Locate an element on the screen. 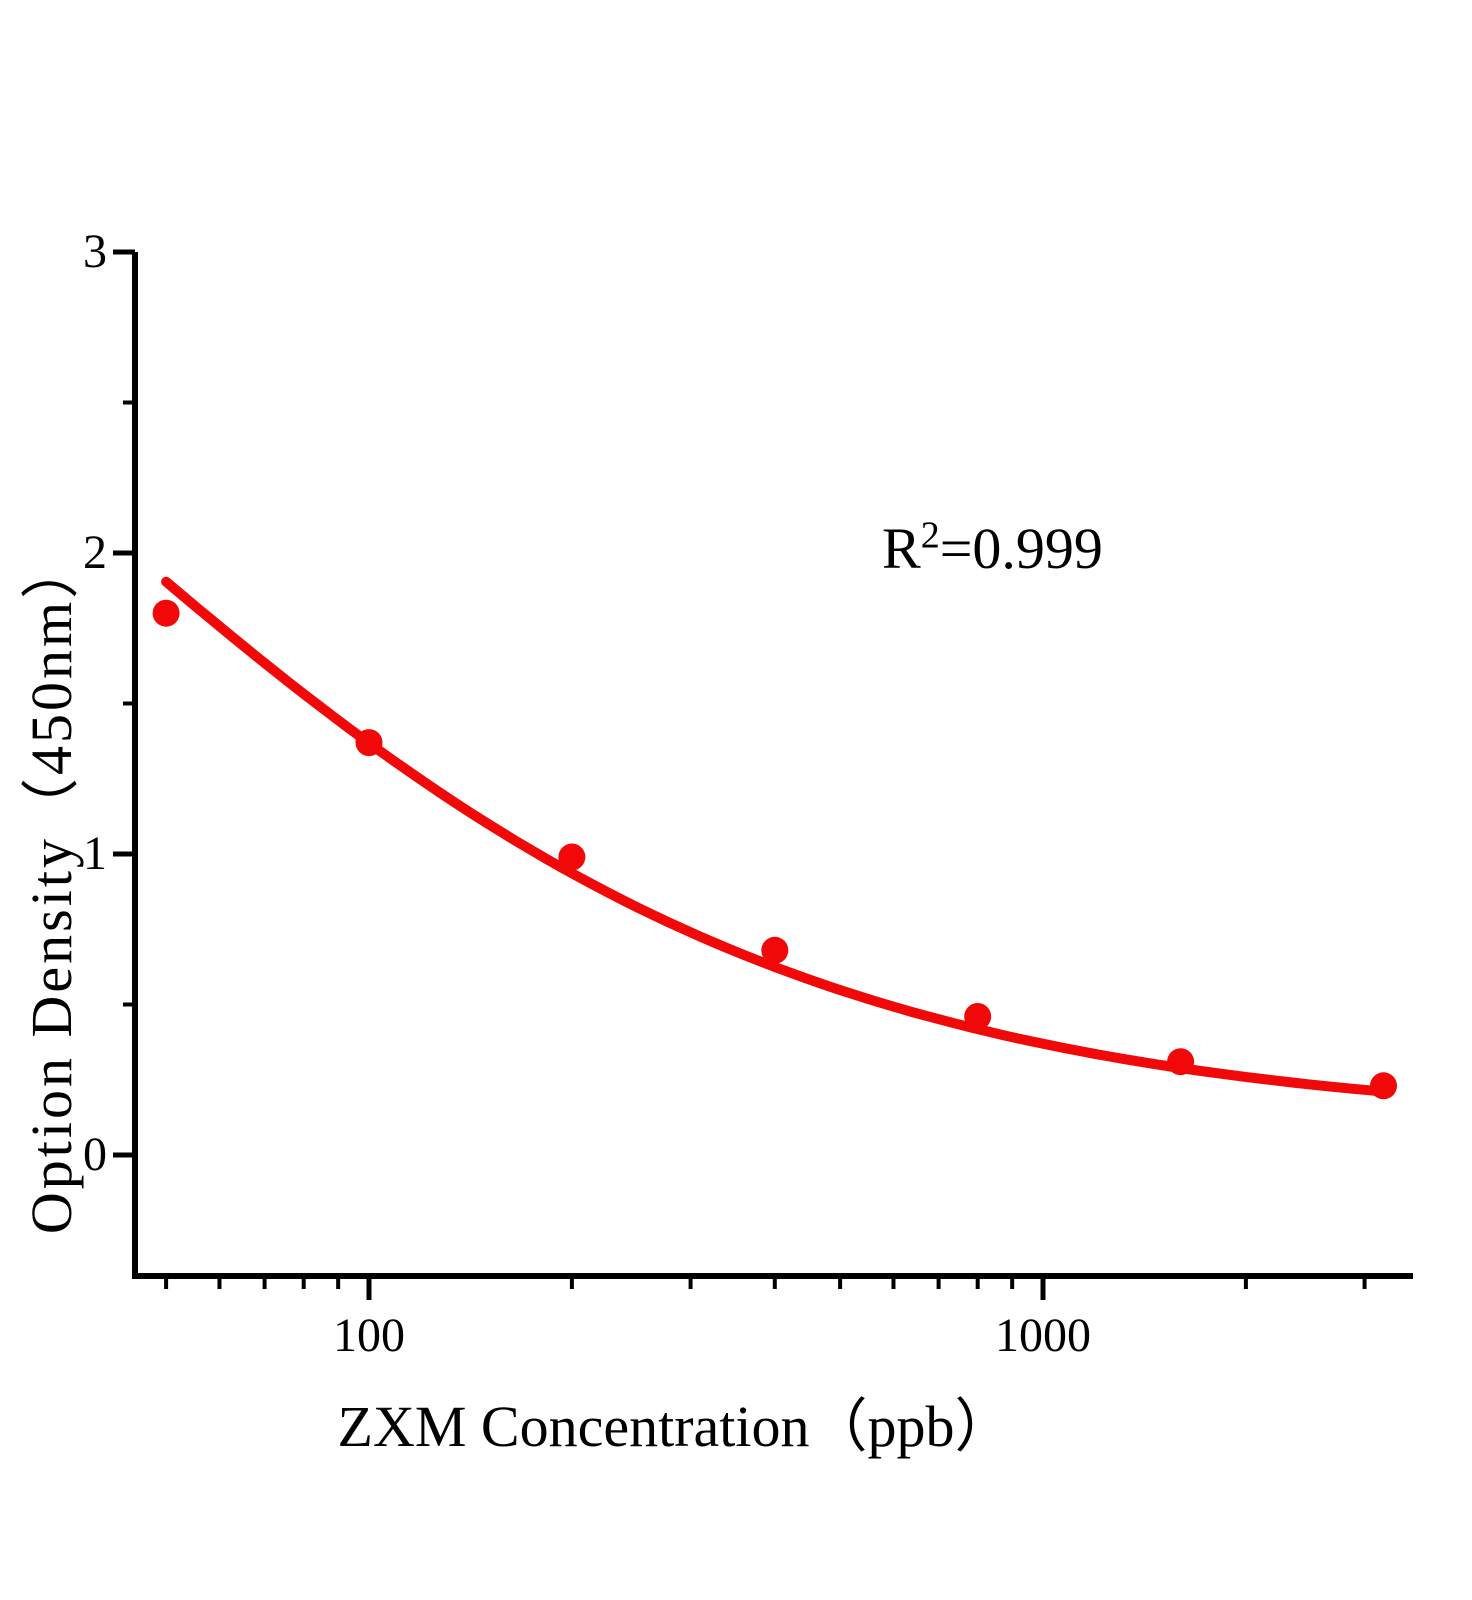 The image size is (1472, 1600). x-tick-label: 100 is located at coordinates (369, 1335).